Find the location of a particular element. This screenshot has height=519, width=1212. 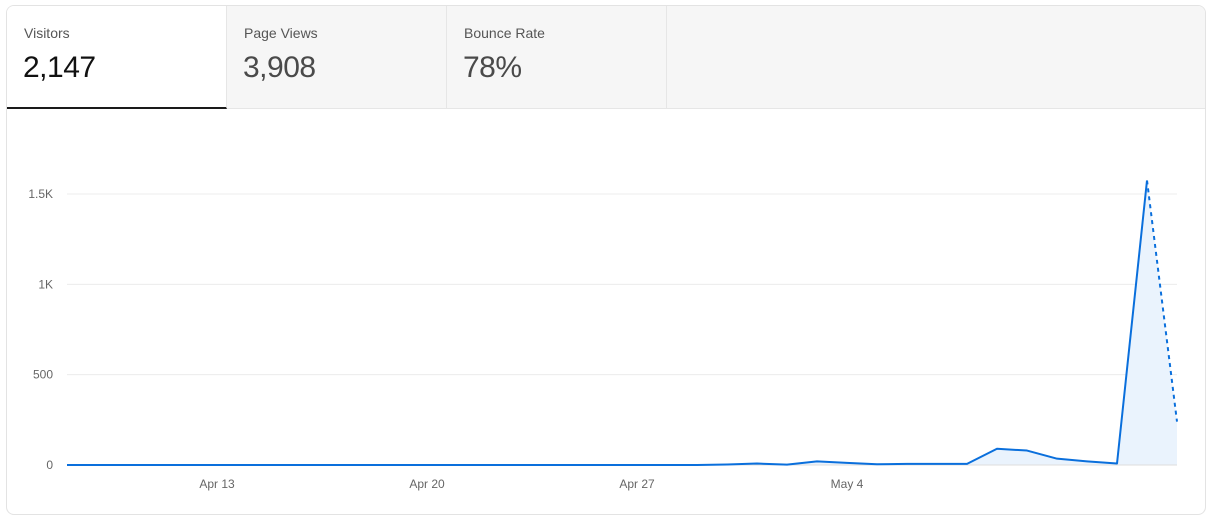

x-tick-label: Apr 20 is located at coordinates (427, 484).